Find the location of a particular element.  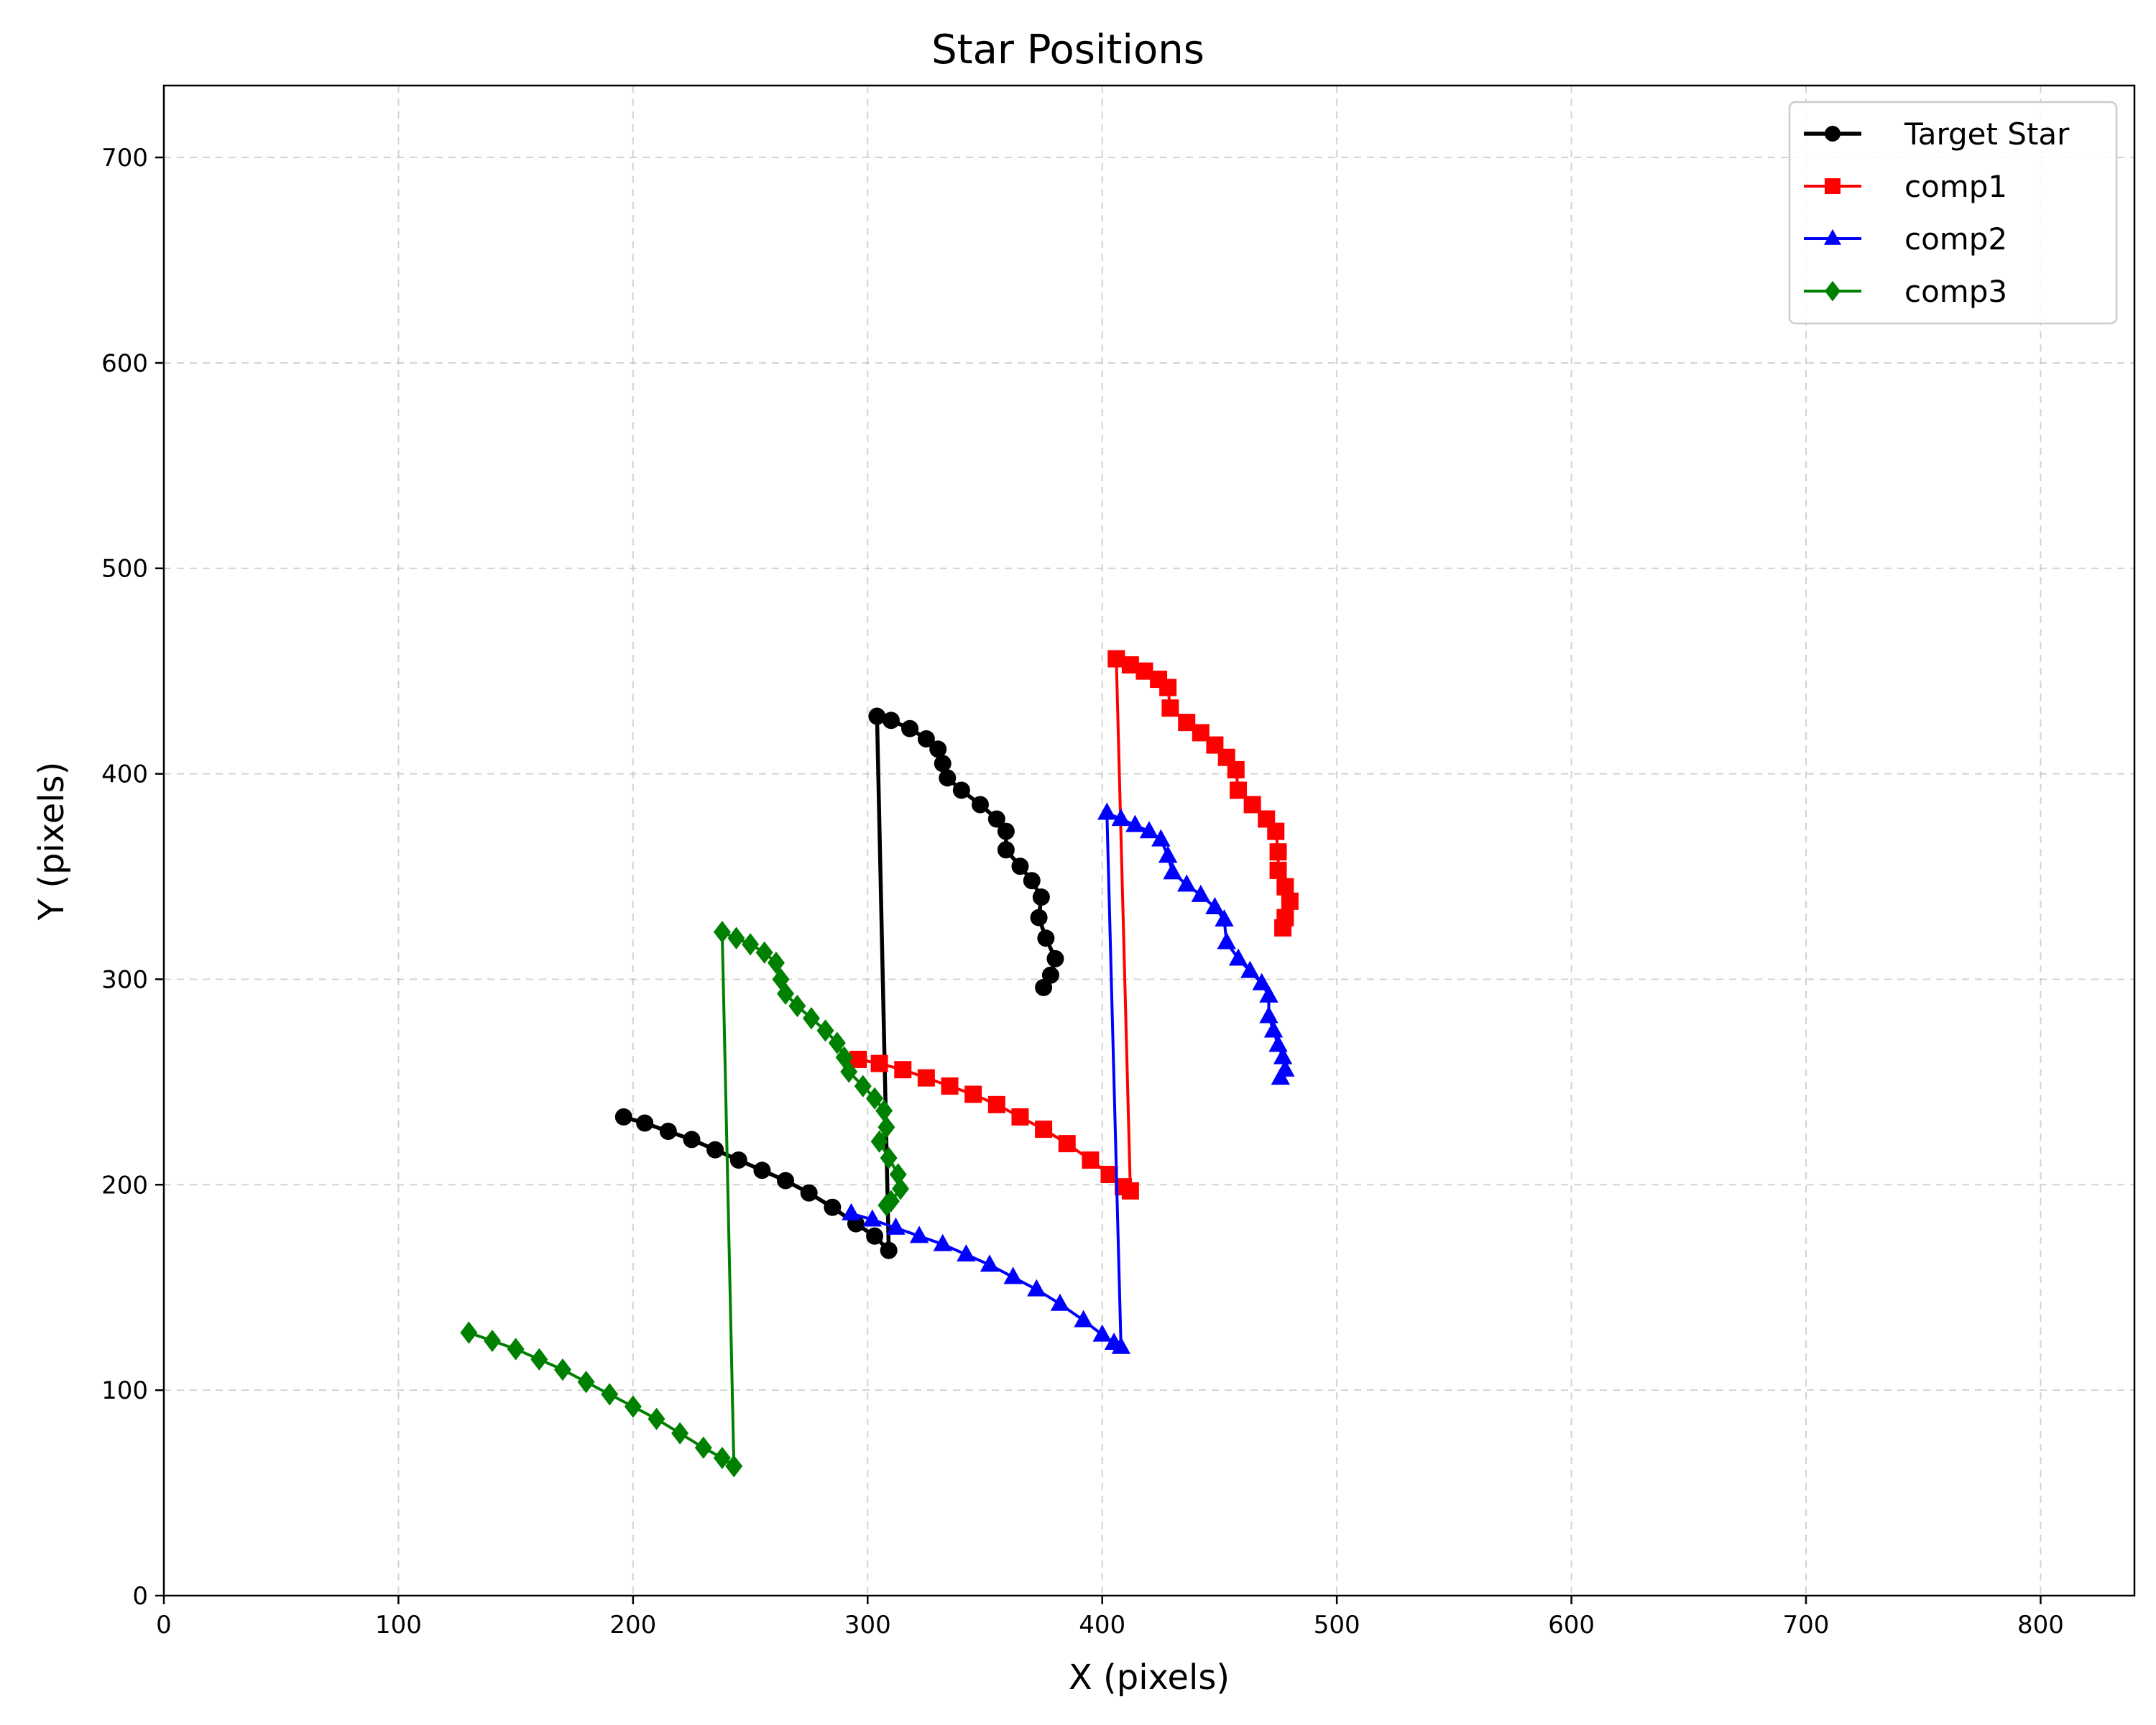

x-tick-label: 300 is located at coordinates (867, 1625).